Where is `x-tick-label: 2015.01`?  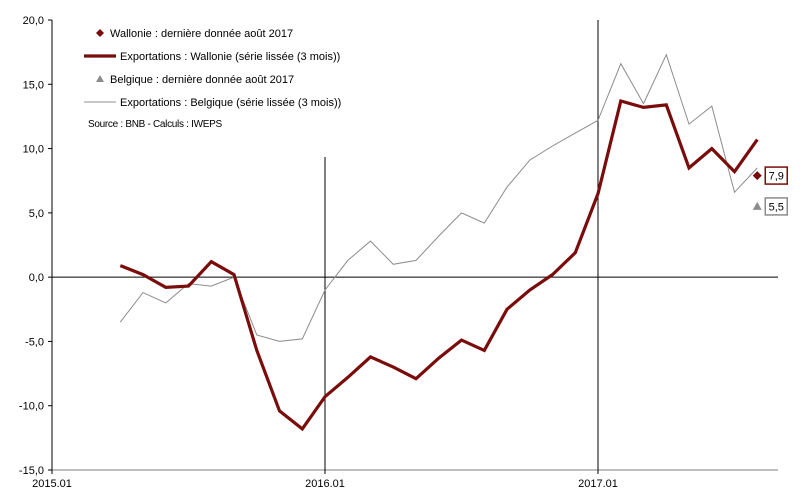 x-tick-label: 2015.01 is located at coordinates (52, 484).